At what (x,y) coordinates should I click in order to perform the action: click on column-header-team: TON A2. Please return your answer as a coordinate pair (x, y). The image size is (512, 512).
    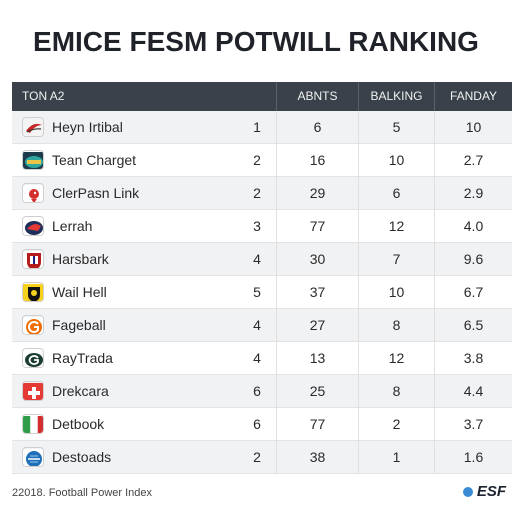
    Looking at the image, I should click on (144, 96).